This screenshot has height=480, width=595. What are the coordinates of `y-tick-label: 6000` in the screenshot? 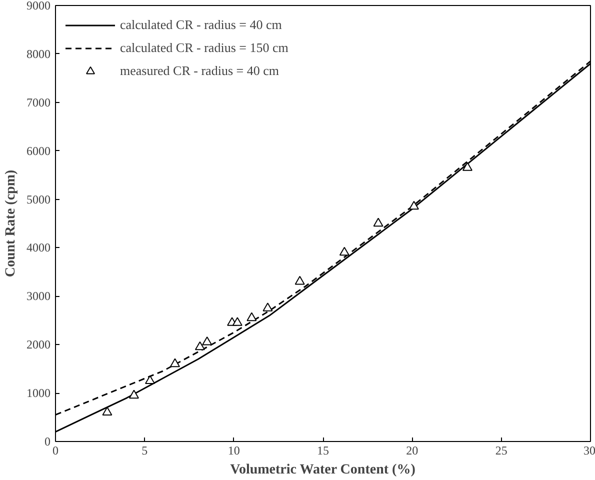 It's located at (38, 151).